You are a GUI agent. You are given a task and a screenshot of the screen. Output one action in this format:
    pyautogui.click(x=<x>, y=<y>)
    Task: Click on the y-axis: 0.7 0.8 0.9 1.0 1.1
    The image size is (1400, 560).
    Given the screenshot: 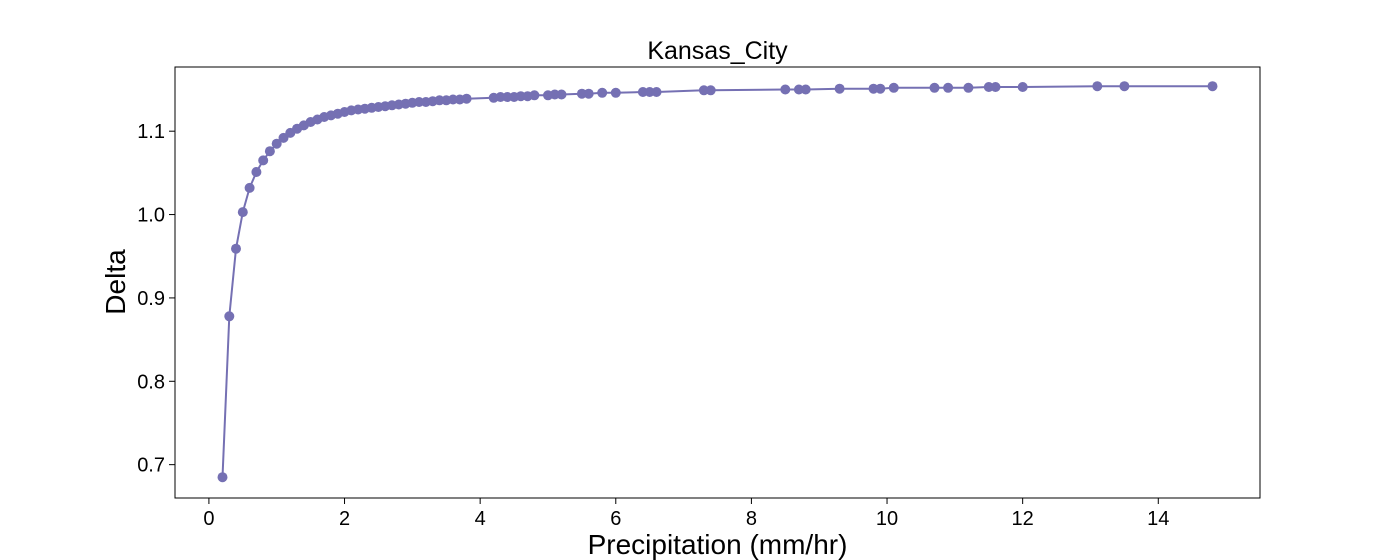 What is the action you would take?
    pyautogui.click(x=156, y=299)
    